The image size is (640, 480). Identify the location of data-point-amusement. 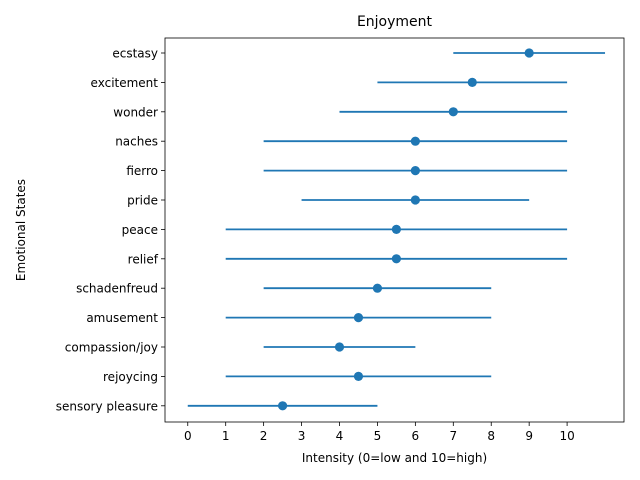
(358, 318).